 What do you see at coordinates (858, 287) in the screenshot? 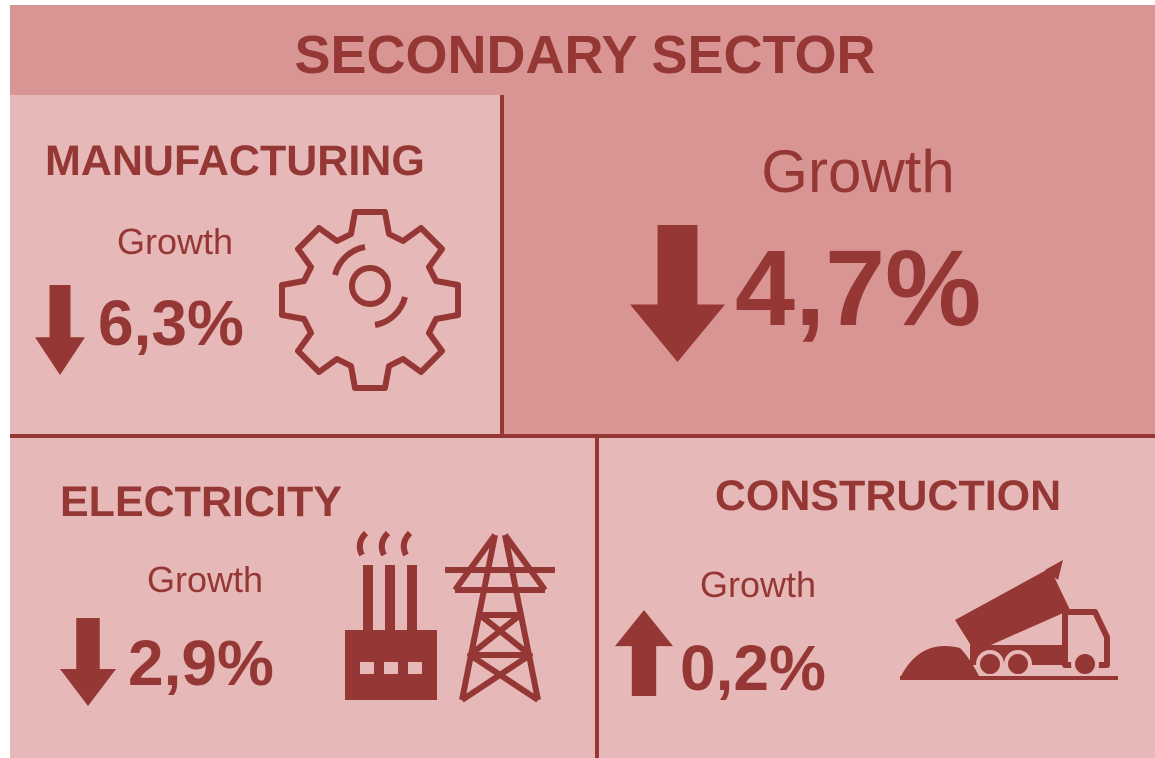
I see `growth-value: 4,7%` at bounding box center [858, 287].